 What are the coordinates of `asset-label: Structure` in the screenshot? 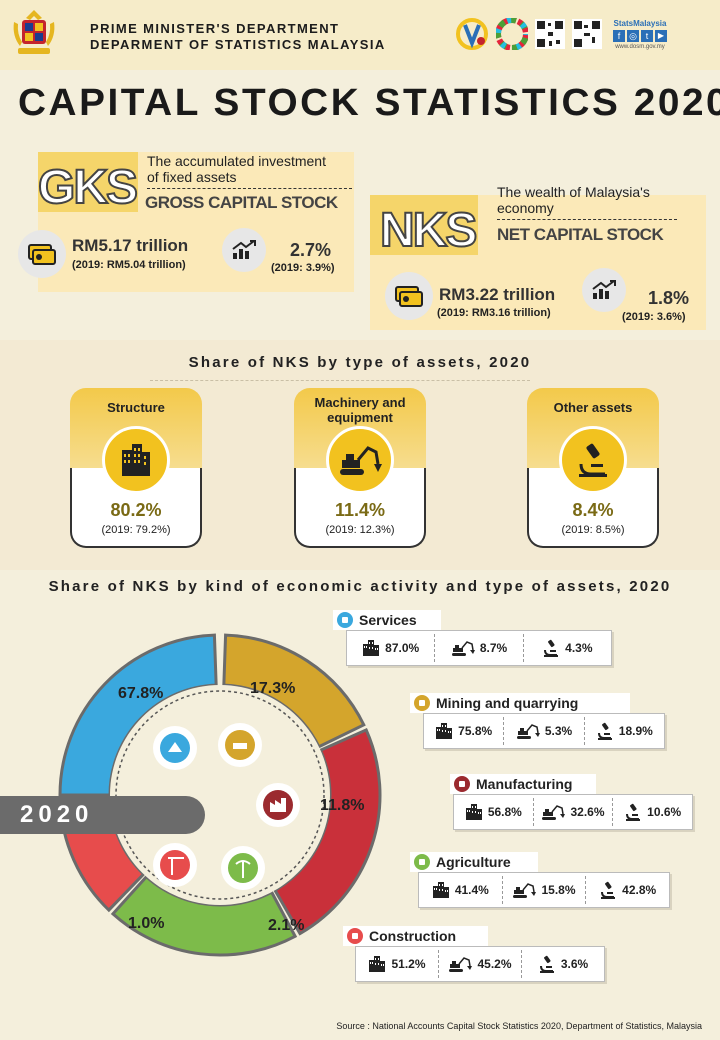 It's located at (136, 407).